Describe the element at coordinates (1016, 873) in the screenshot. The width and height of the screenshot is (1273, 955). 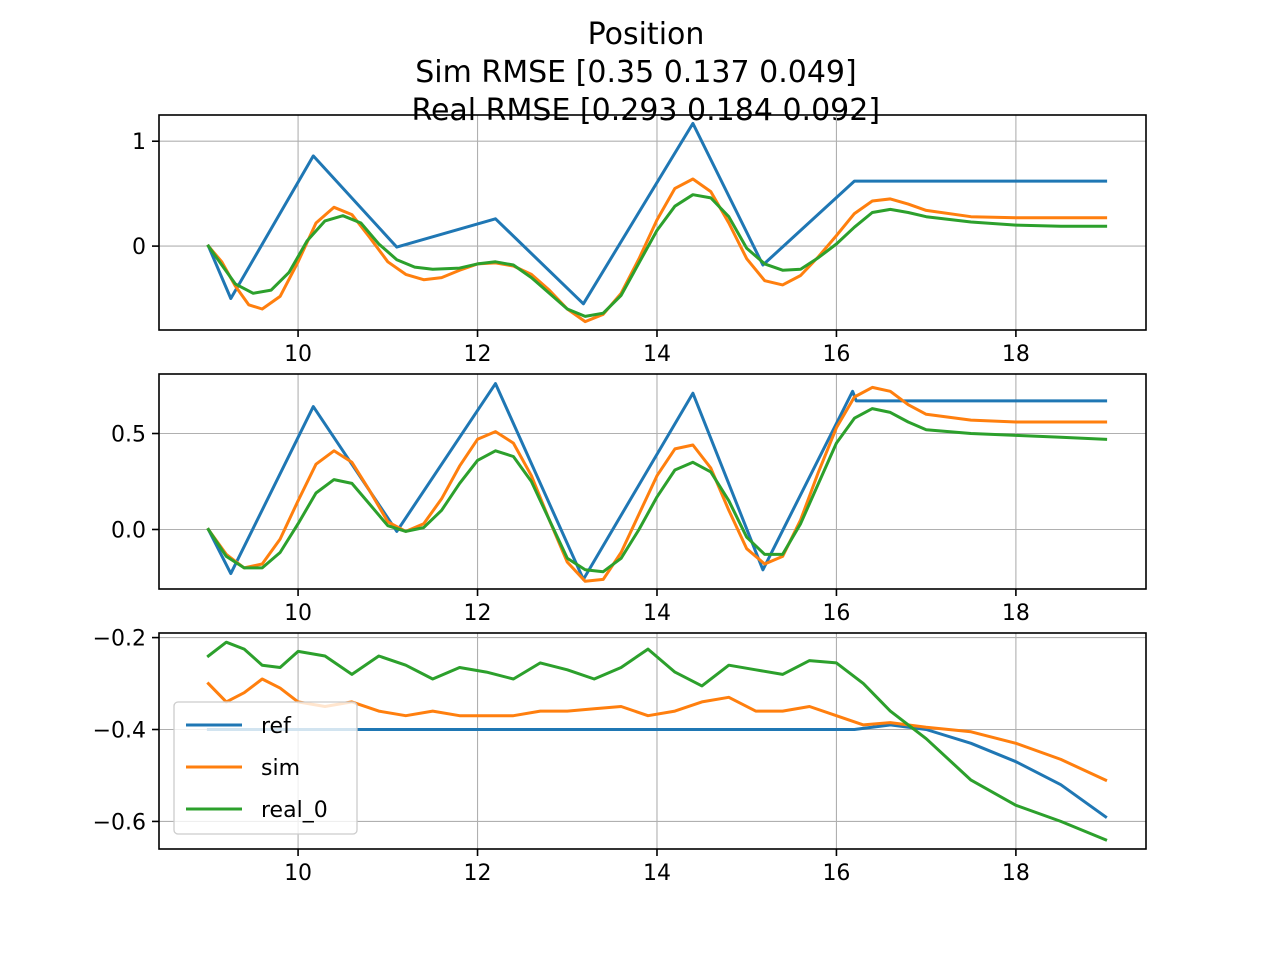
I see `x-tick-label-2-4: 18` at that location.